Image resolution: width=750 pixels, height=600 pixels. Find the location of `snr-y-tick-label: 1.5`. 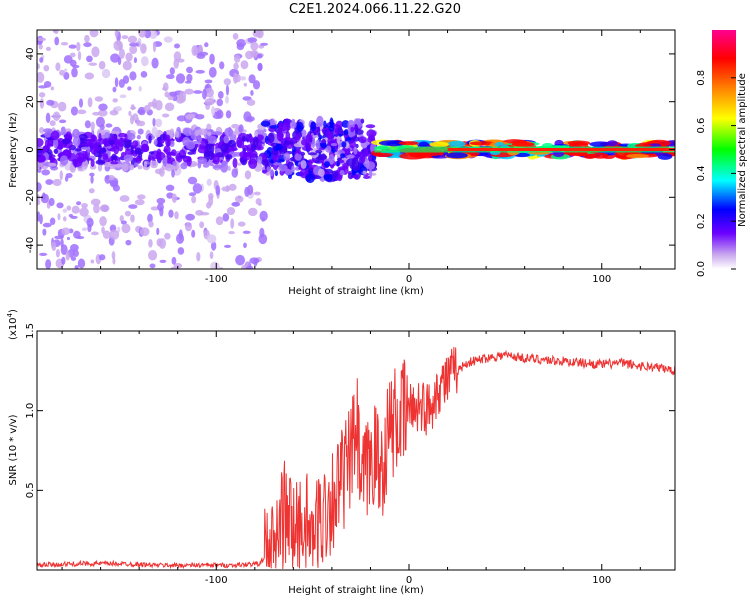

snr-y-tick-label: 1.5 is located at coordinates (30, 331).